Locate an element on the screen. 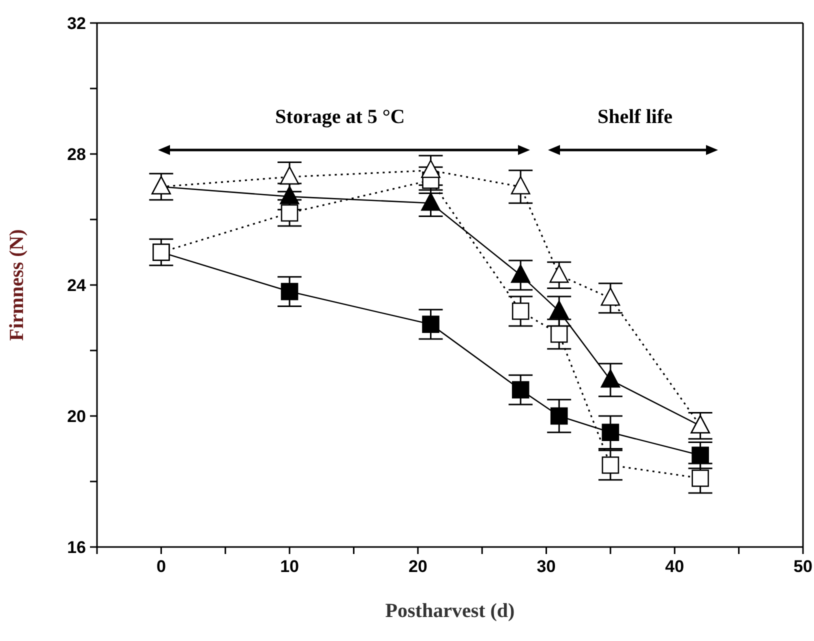 The height and width of the screenshot is (641, 814). x-tick-label: 20 is located at coordinates (418, 566).